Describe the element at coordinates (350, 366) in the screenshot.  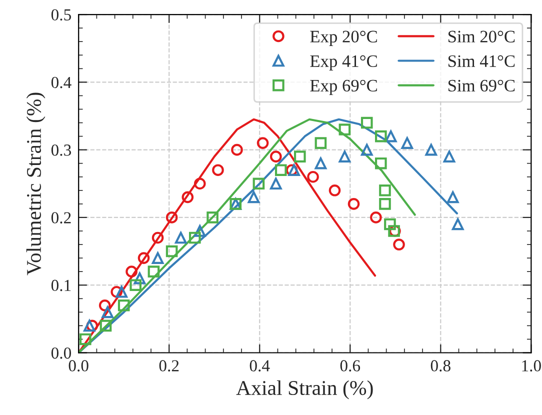
I see `x-tick-label: 0.6` at that location.